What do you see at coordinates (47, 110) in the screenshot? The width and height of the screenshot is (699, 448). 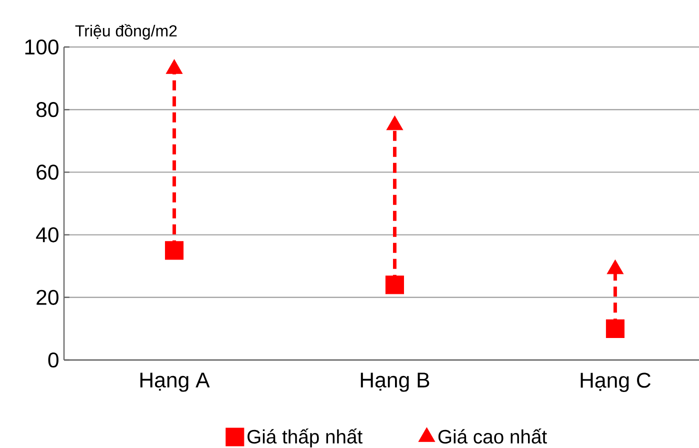 I see `y-tick-label: 80` at bounding box center [47, 110].